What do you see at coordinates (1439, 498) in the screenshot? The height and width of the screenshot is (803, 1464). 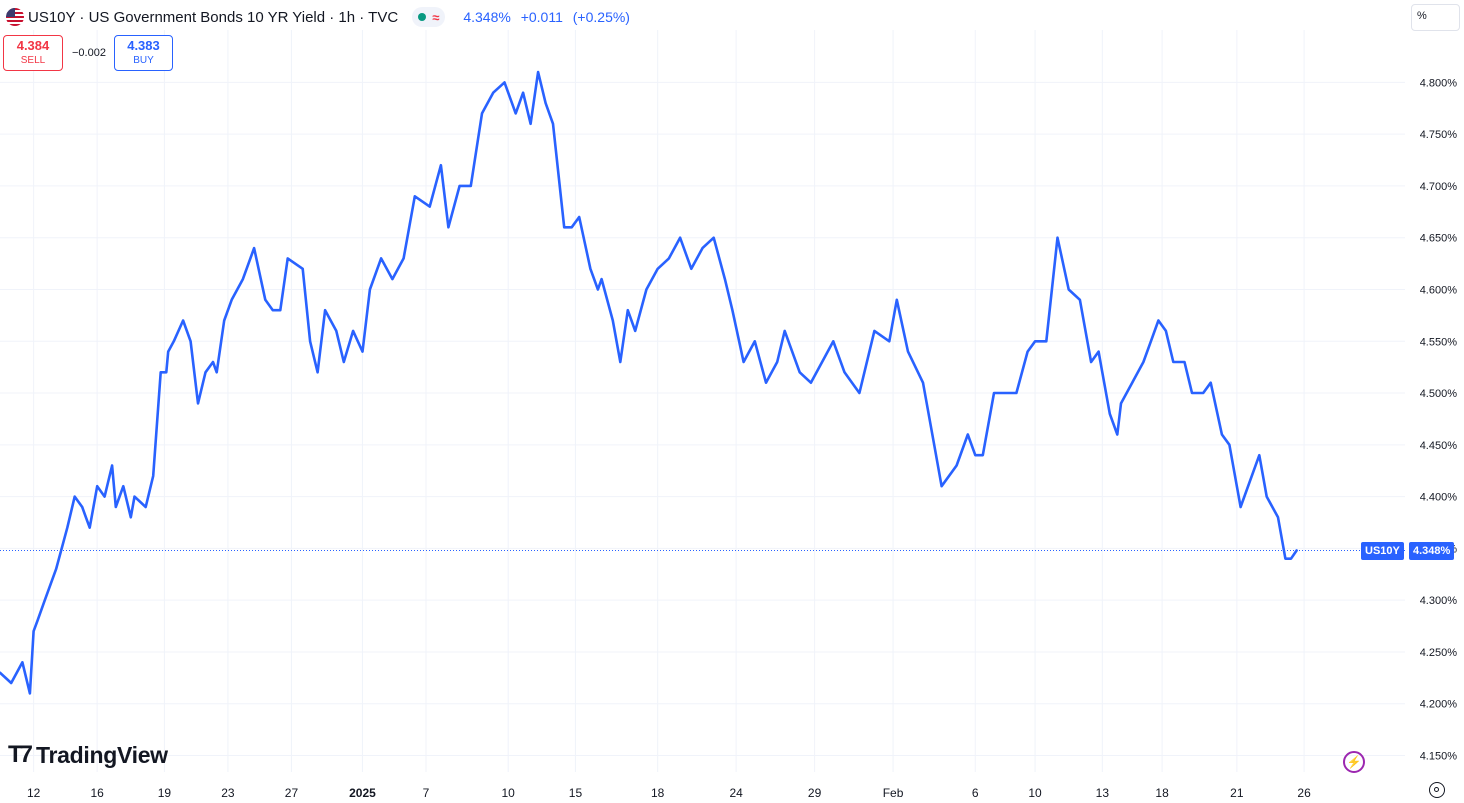 I see `y-tick-label: 4.400%` at bounding box center [1439, 498].